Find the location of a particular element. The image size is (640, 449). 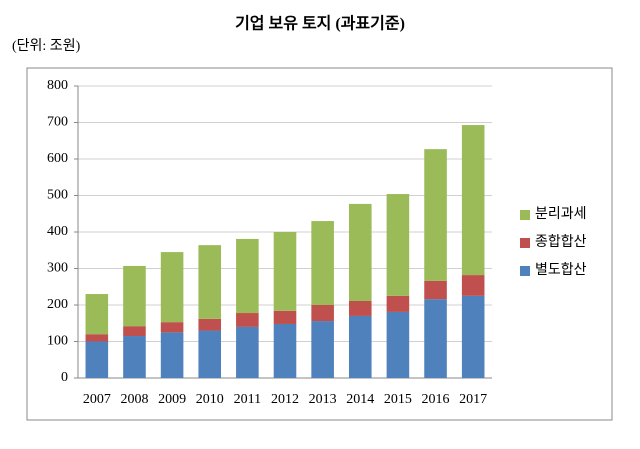

y-tick-label: 100 is located at coordinates (57, 341).